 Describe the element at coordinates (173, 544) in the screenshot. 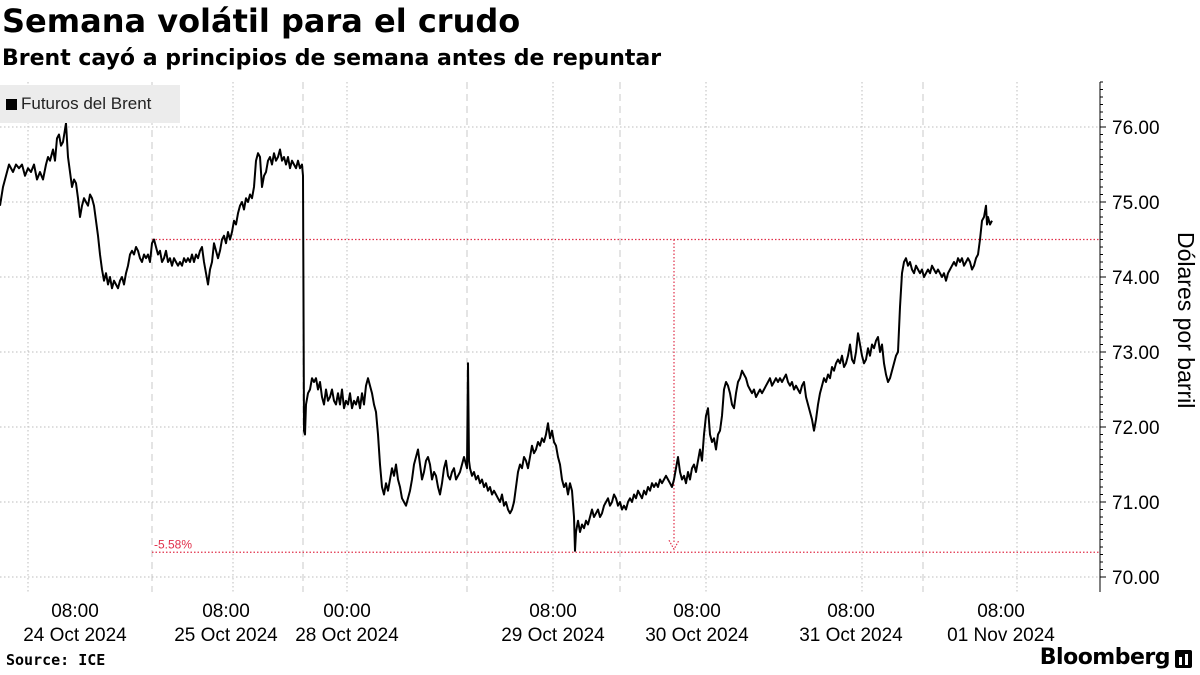

I see `annotation-change-label: -5.58%` at that location.